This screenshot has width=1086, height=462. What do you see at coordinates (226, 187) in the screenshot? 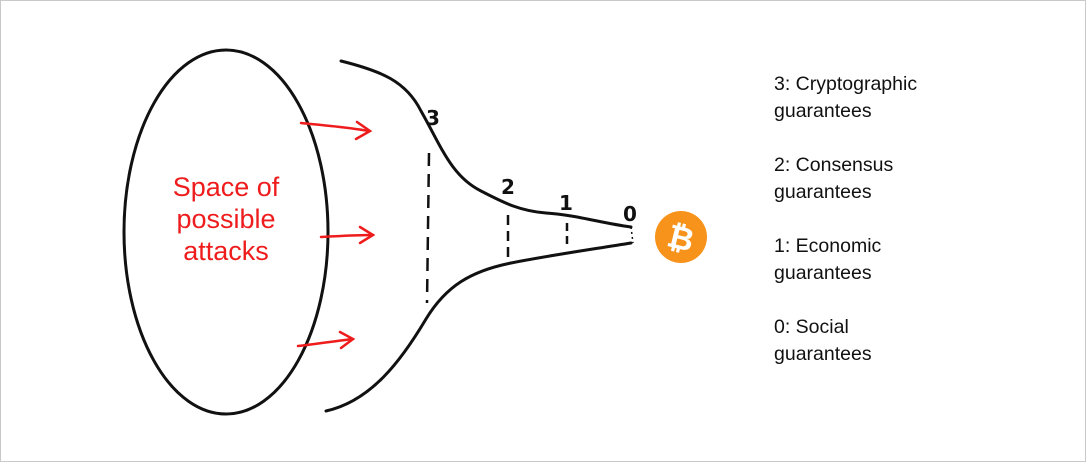
I see `attack-space-line: Space of` at bounding box center [226, 187].